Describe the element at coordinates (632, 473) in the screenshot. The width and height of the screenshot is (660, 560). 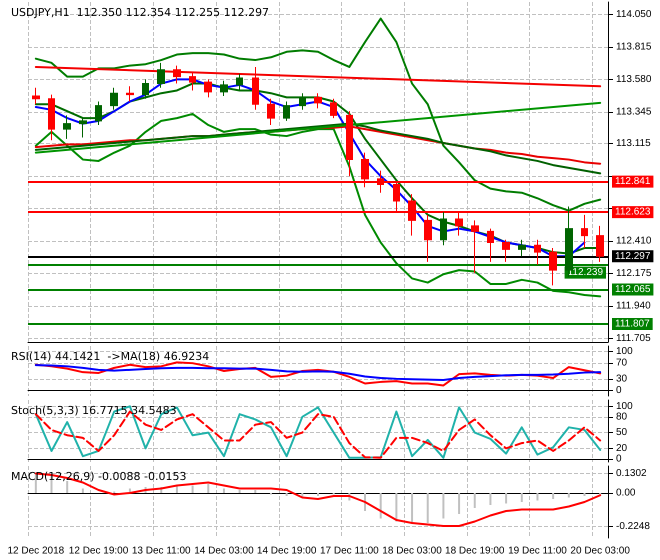
I see `y-tick-label: 0.1302` at that location.